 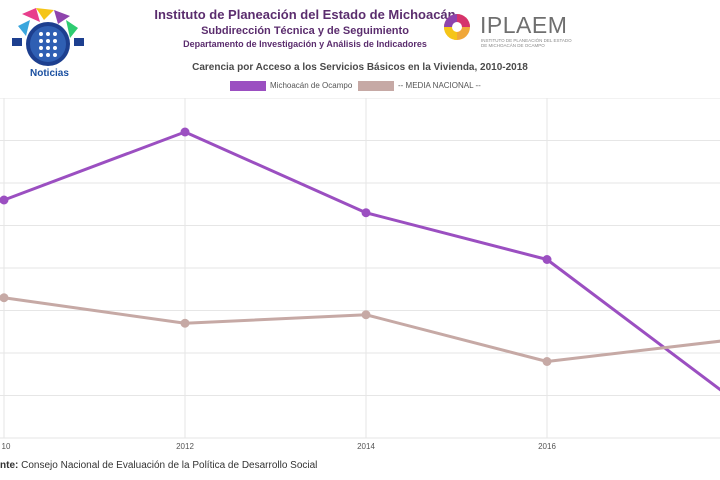 What do you see at coordinates (376, 86) in the screenshot?
I see `legend-swatch-media-nacional` at bounding box center [376, 86].